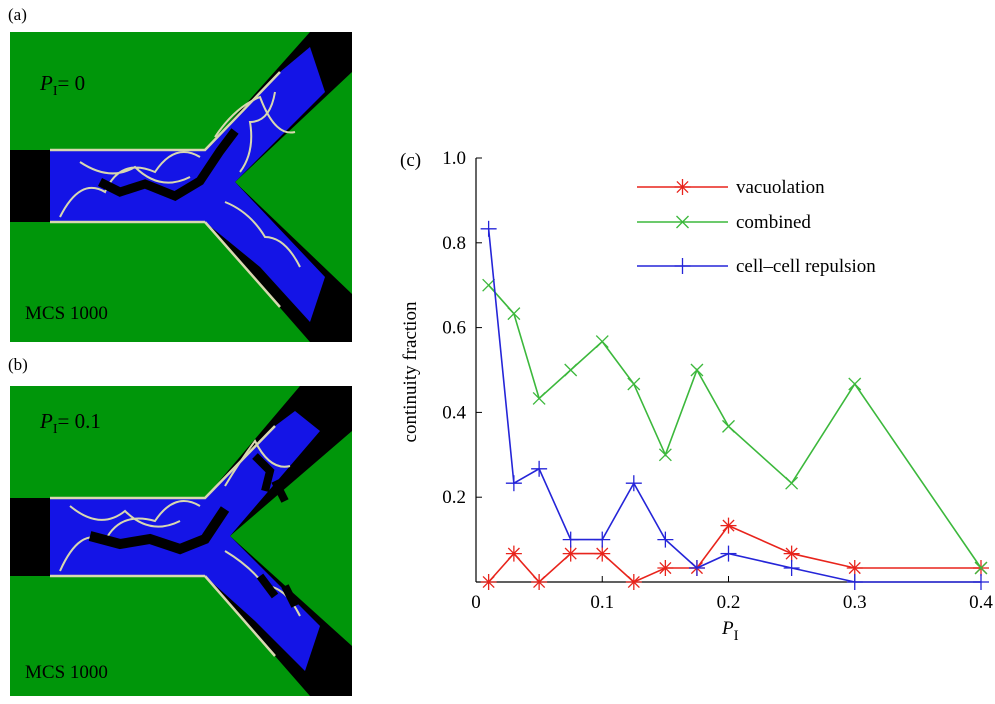 Image resolution: width=995 pixels, height=704 pixels. I want to click on y-tick-label: 0.2, so click(454, 497).